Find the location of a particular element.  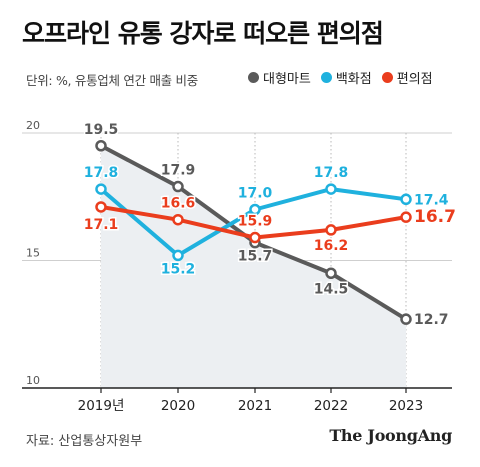

data-label-convenience: 16.2 is located at coordinates (331, 246).